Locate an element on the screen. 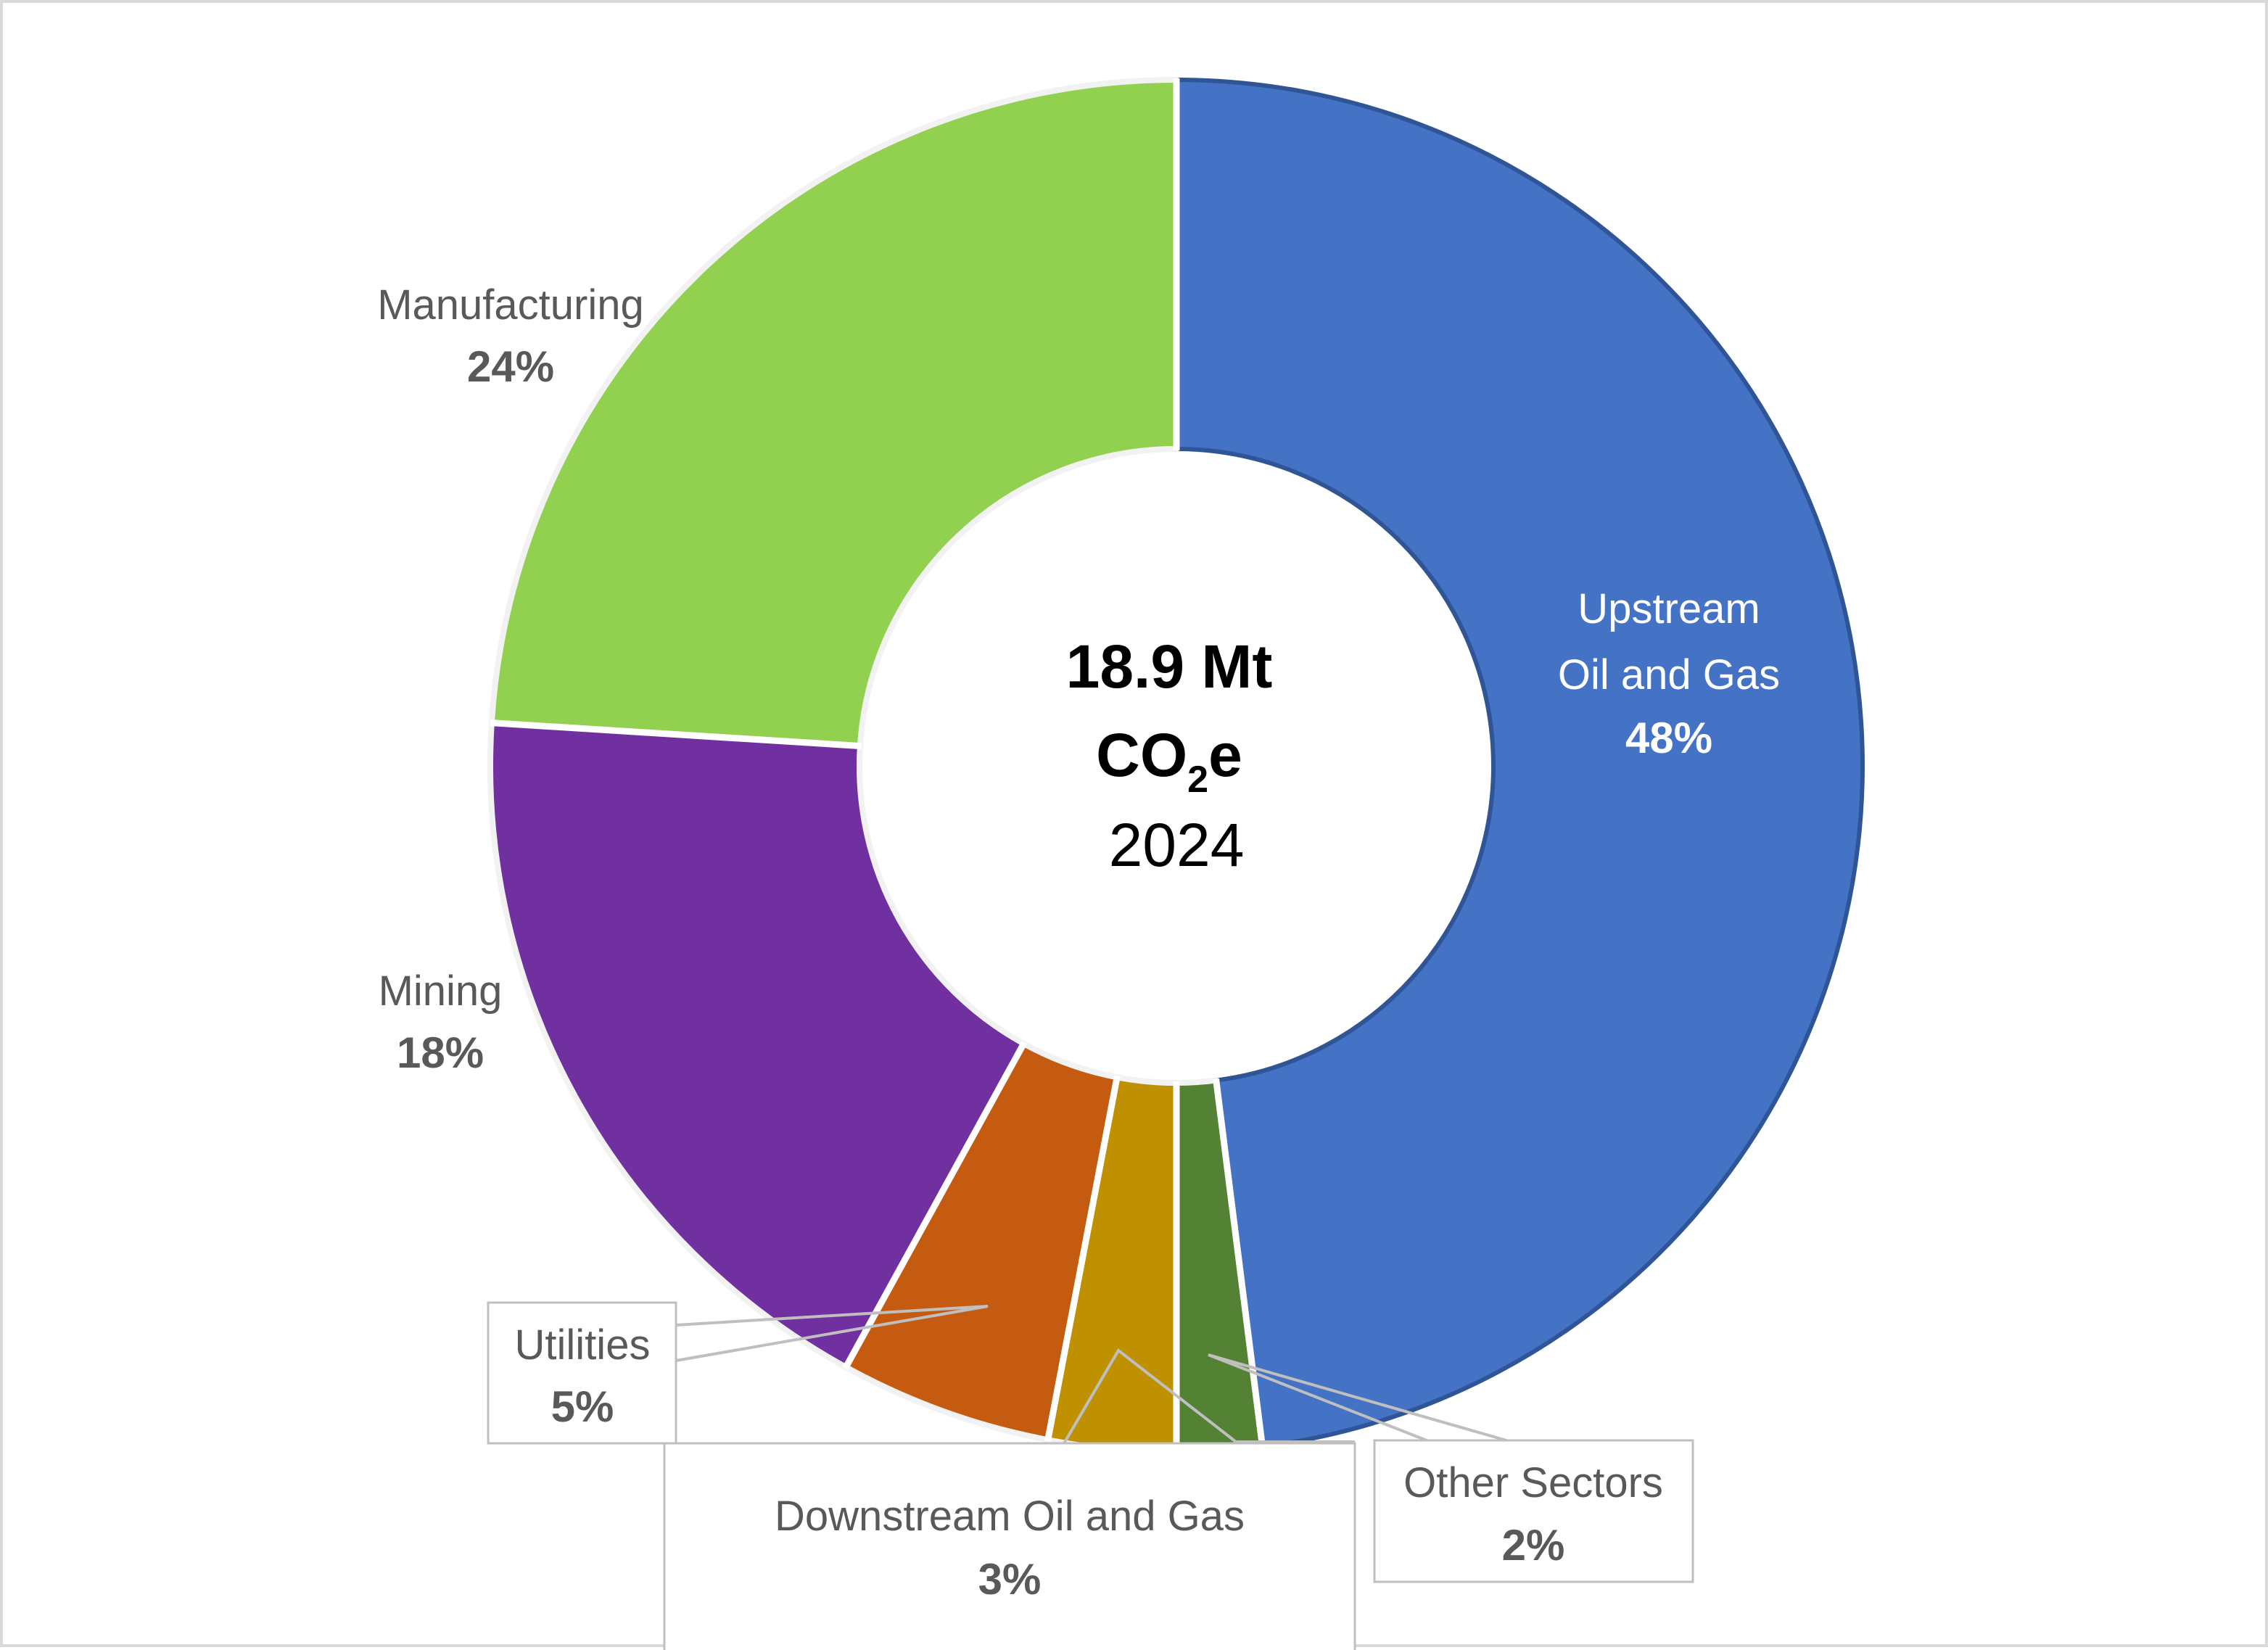 This screenshot has width=2268, height=1650. slice-mining is located at coordinates (757, 1044).